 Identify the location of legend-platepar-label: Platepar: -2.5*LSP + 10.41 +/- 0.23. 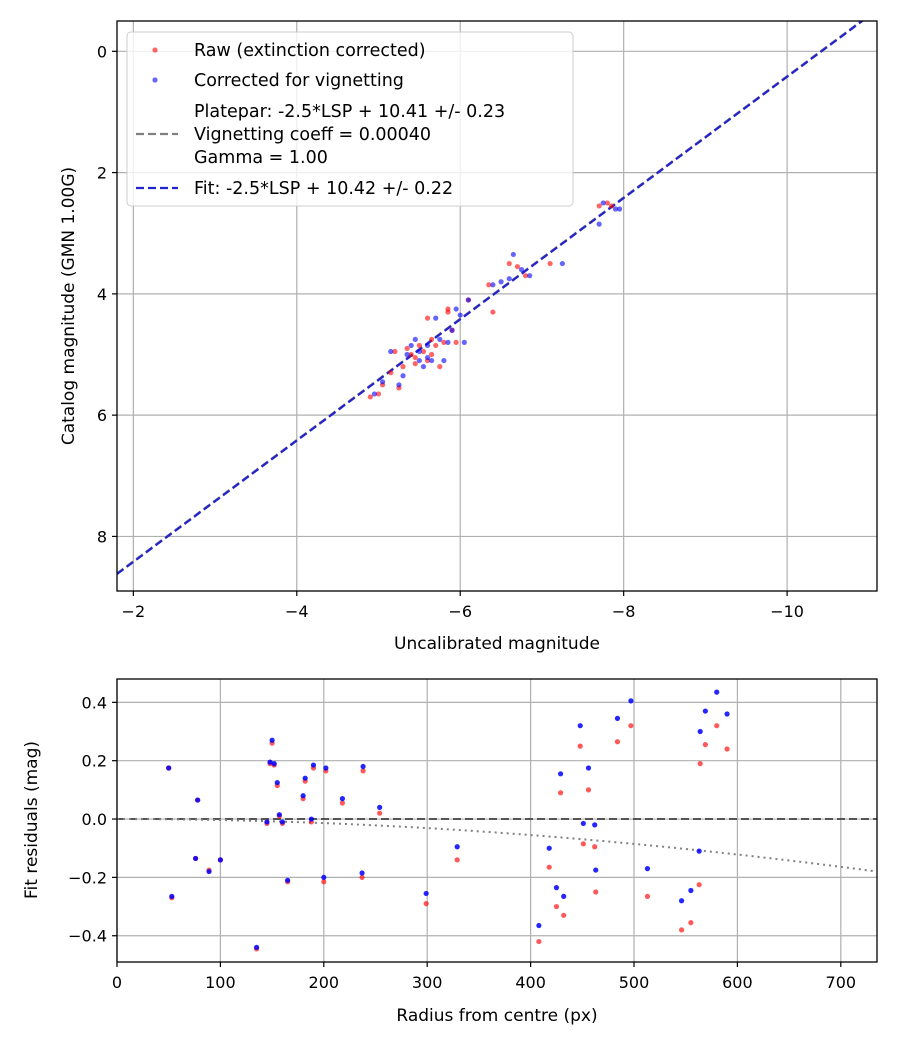
(349, 112).